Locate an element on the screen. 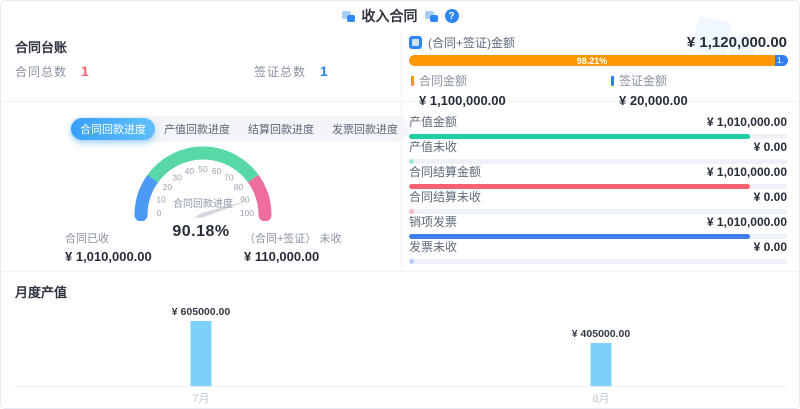  gauge-tick-label: 30 is located at coordinates (177, 177).